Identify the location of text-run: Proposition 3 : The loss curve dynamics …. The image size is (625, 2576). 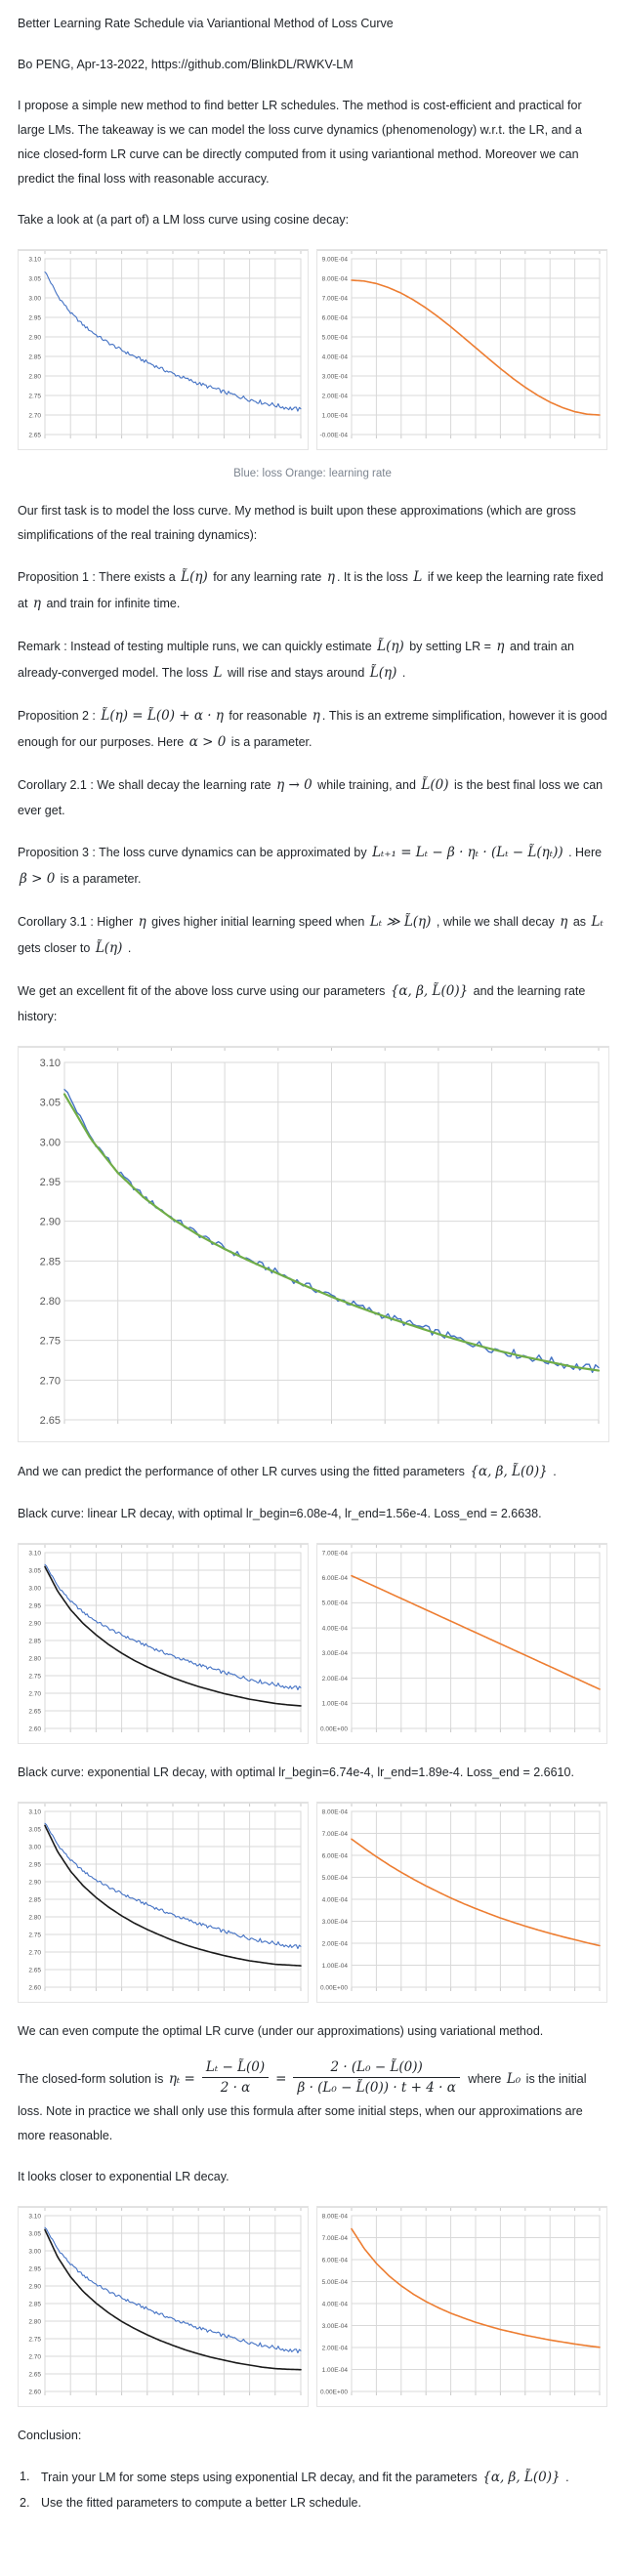
(194, 853).